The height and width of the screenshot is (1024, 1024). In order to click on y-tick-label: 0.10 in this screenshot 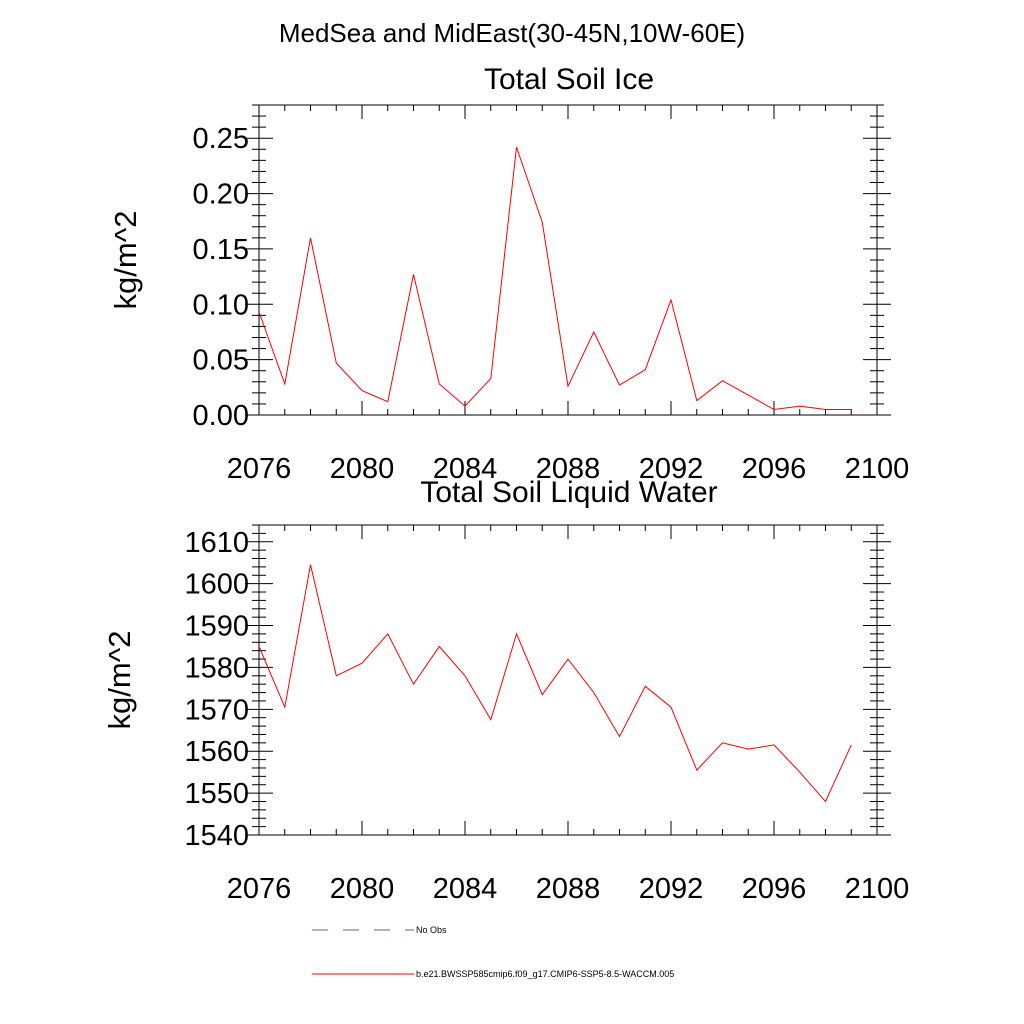, I will do `click(221, 305)`.